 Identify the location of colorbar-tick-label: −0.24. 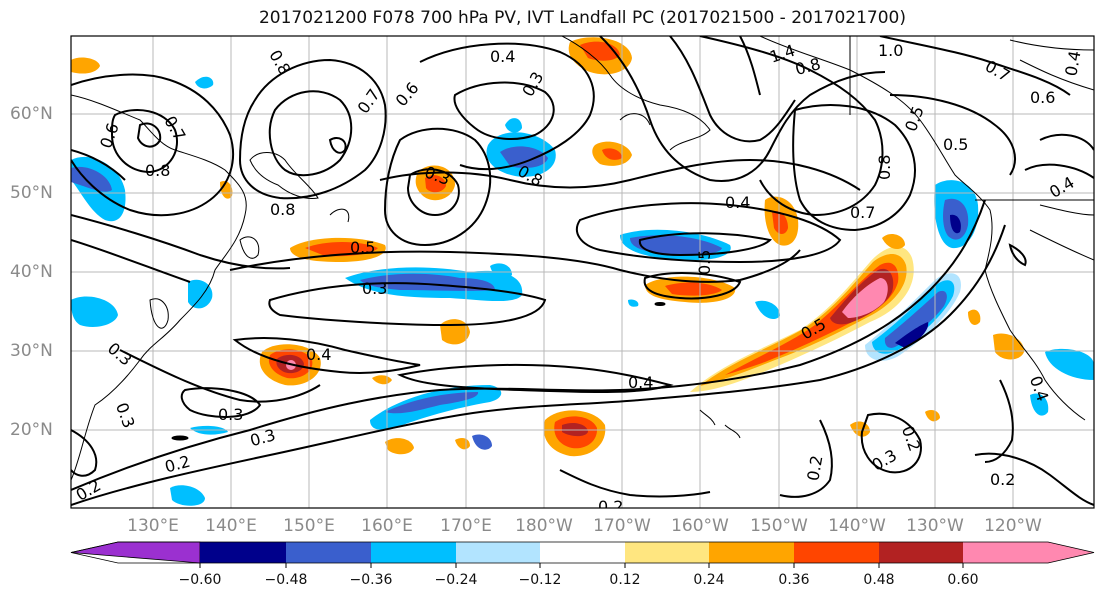
(456, 580).